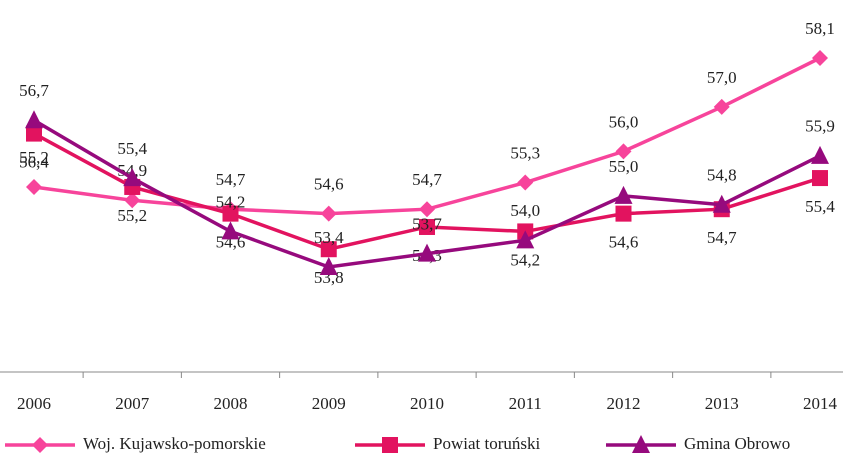 Image resolution: width=843 pixels, height=461 pixels. I want to click on data-label: 54,8, so click(722, 175).